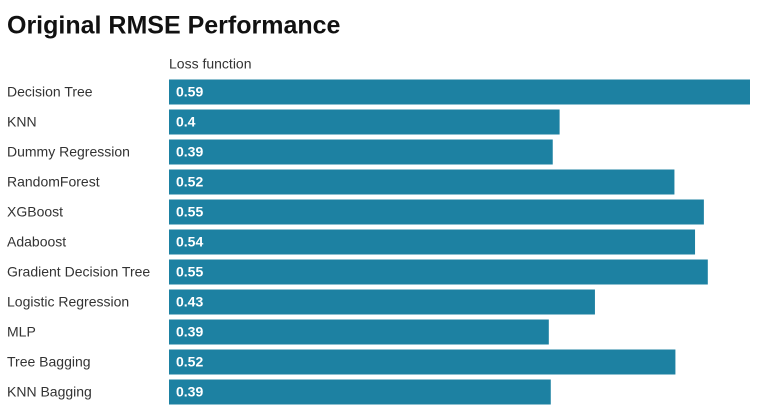 The image size is (757, 412). What do you see at coordinates (78, 272) in the screenshot?
I see `category-label: Gradient Decision Tree` at bounding box center [78, 272].